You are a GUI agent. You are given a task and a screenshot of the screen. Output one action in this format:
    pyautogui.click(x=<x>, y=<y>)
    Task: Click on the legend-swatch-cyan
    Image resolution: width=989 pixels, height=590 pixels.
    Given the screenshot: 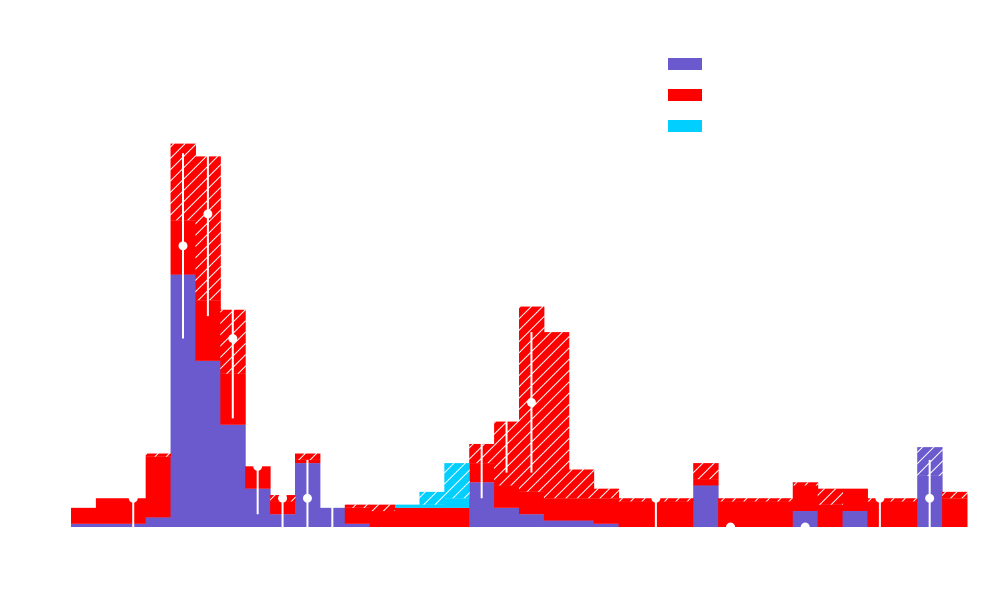 What is the action you would take?
    pyautogui.click(x=685, y=126)
    